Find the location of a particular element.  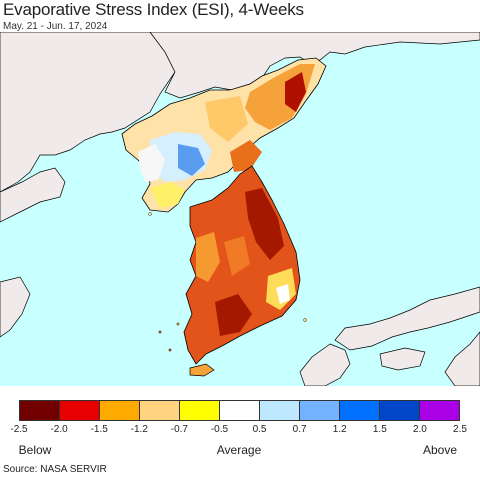

jeju-island is located at coordinates (202, 370).